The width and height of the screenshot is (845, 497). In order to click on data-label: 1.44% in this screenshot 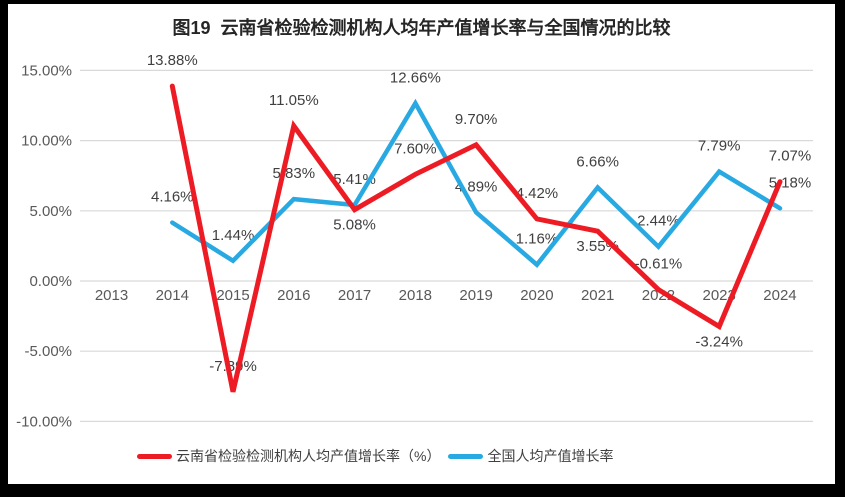, I will do `click(233, 235)`.